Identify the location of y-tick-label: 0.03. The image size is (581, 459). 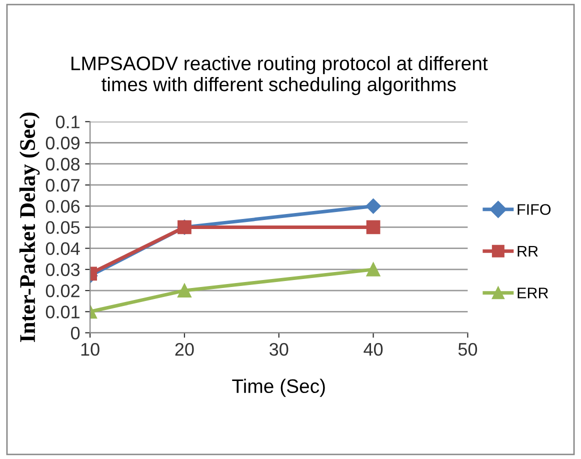
(63, 269).